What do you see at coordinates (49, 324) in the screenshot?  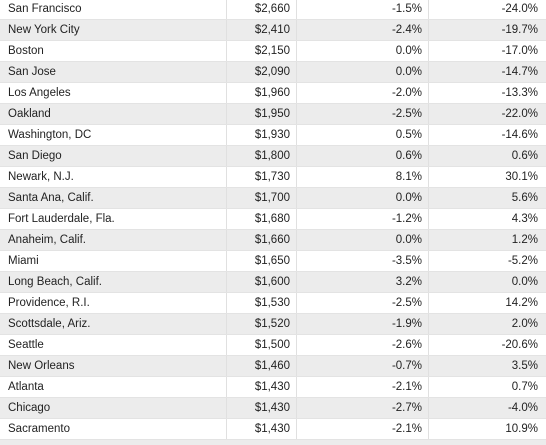 I see `city: Scottsdale, Ariz.` at bounding box center [49, 324].